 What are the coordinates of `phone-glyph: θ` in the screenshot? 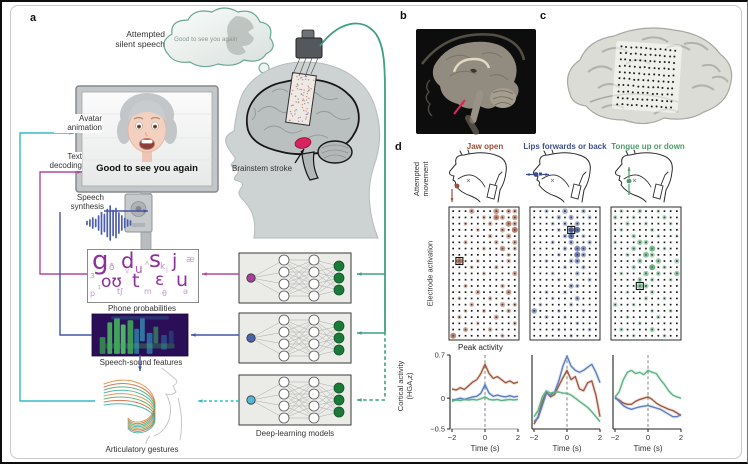 It's located at (164, 293).